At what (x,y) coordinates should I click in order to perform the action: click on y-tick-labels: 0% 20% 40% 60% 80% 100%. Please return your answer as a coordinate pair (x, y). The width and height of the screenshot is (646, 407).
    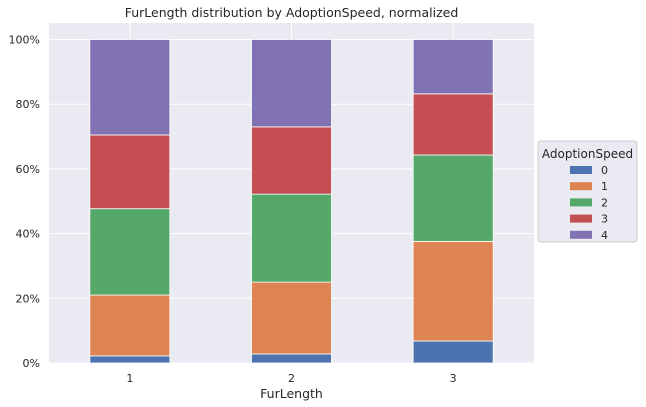
    Looking at the image, I should click on (24, 202).